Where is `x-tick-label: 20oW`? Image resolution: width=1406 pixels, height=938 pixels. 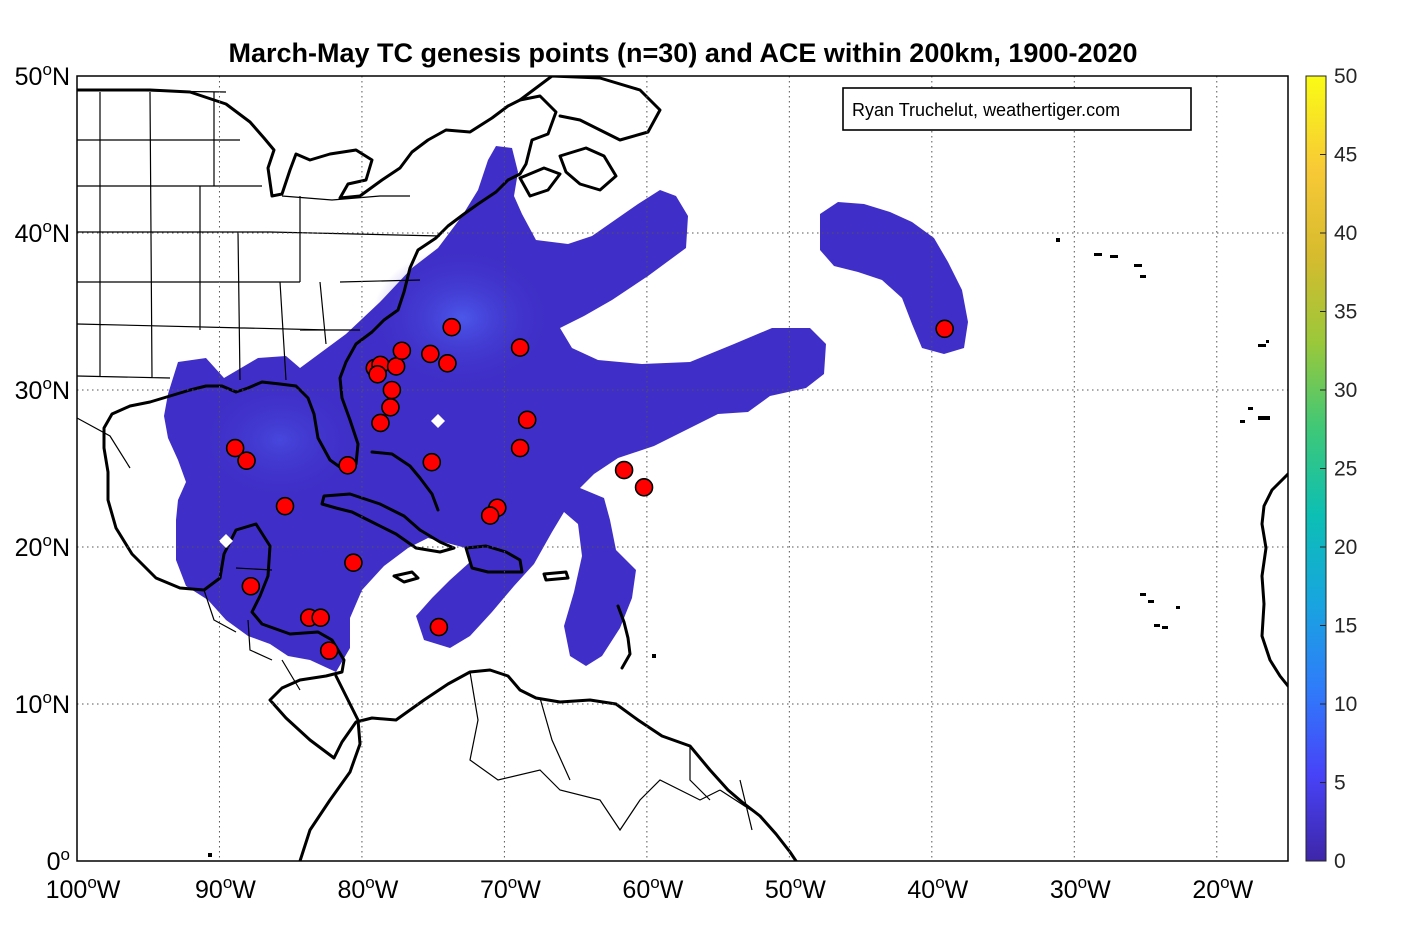 x-tick-label: 20oW is located at coordinates (1222, 888).